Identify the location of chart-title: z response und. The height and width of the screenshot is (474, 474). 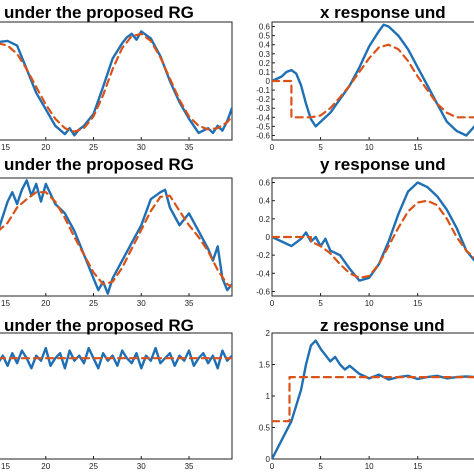
(382, 325).